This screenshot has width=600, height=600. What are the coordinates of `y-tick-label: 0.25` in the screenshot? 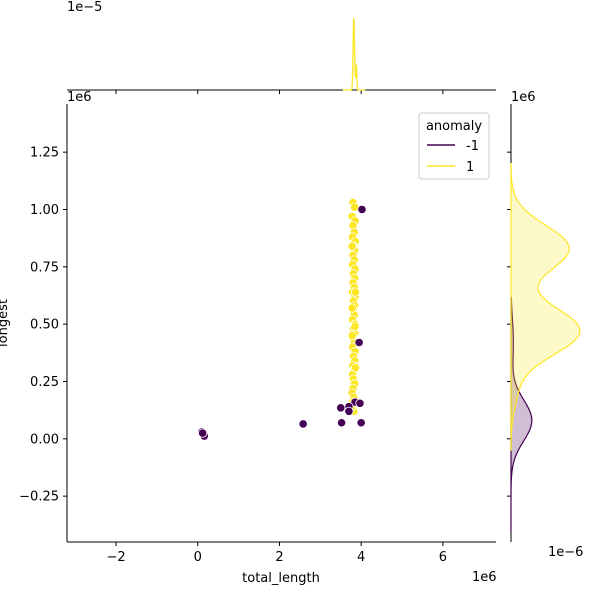 It's located at (44, 382).